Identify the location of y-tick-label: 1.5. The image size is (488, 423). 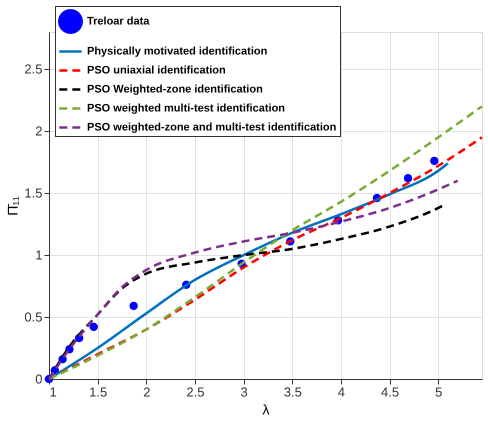
(33, 193).